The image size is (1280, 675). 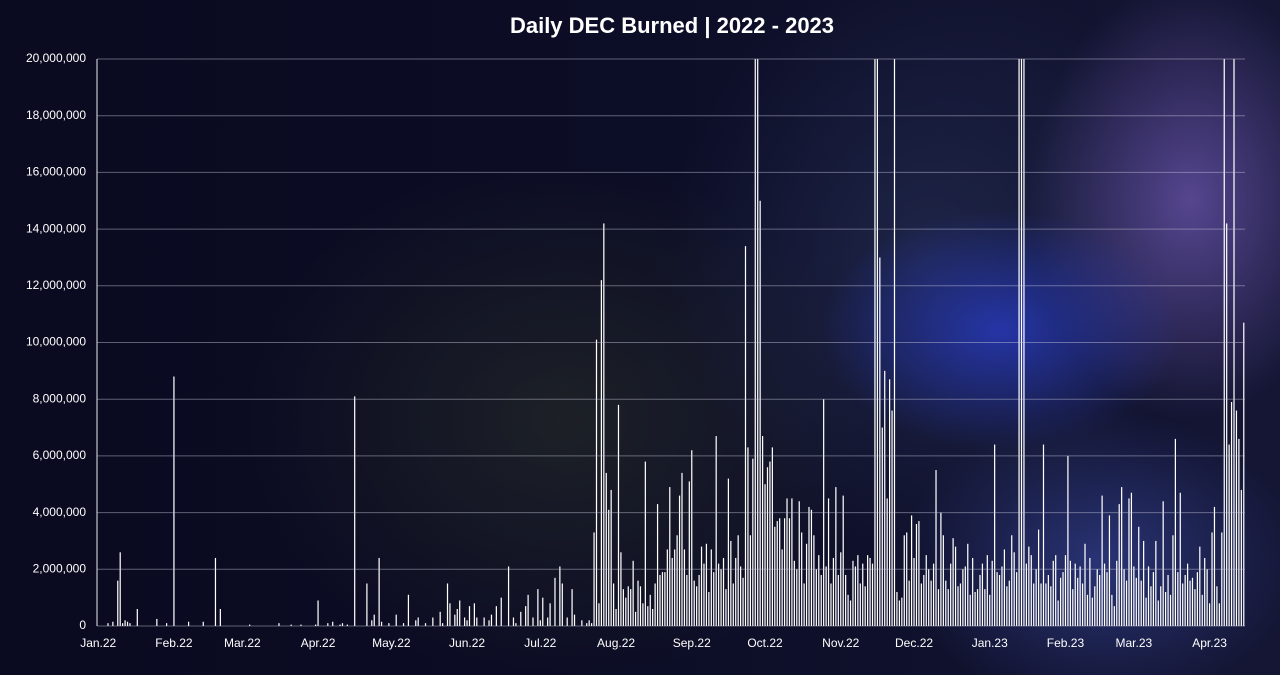 I want to click on x-tick-label: Jan.22, so click(x=98, y=643).